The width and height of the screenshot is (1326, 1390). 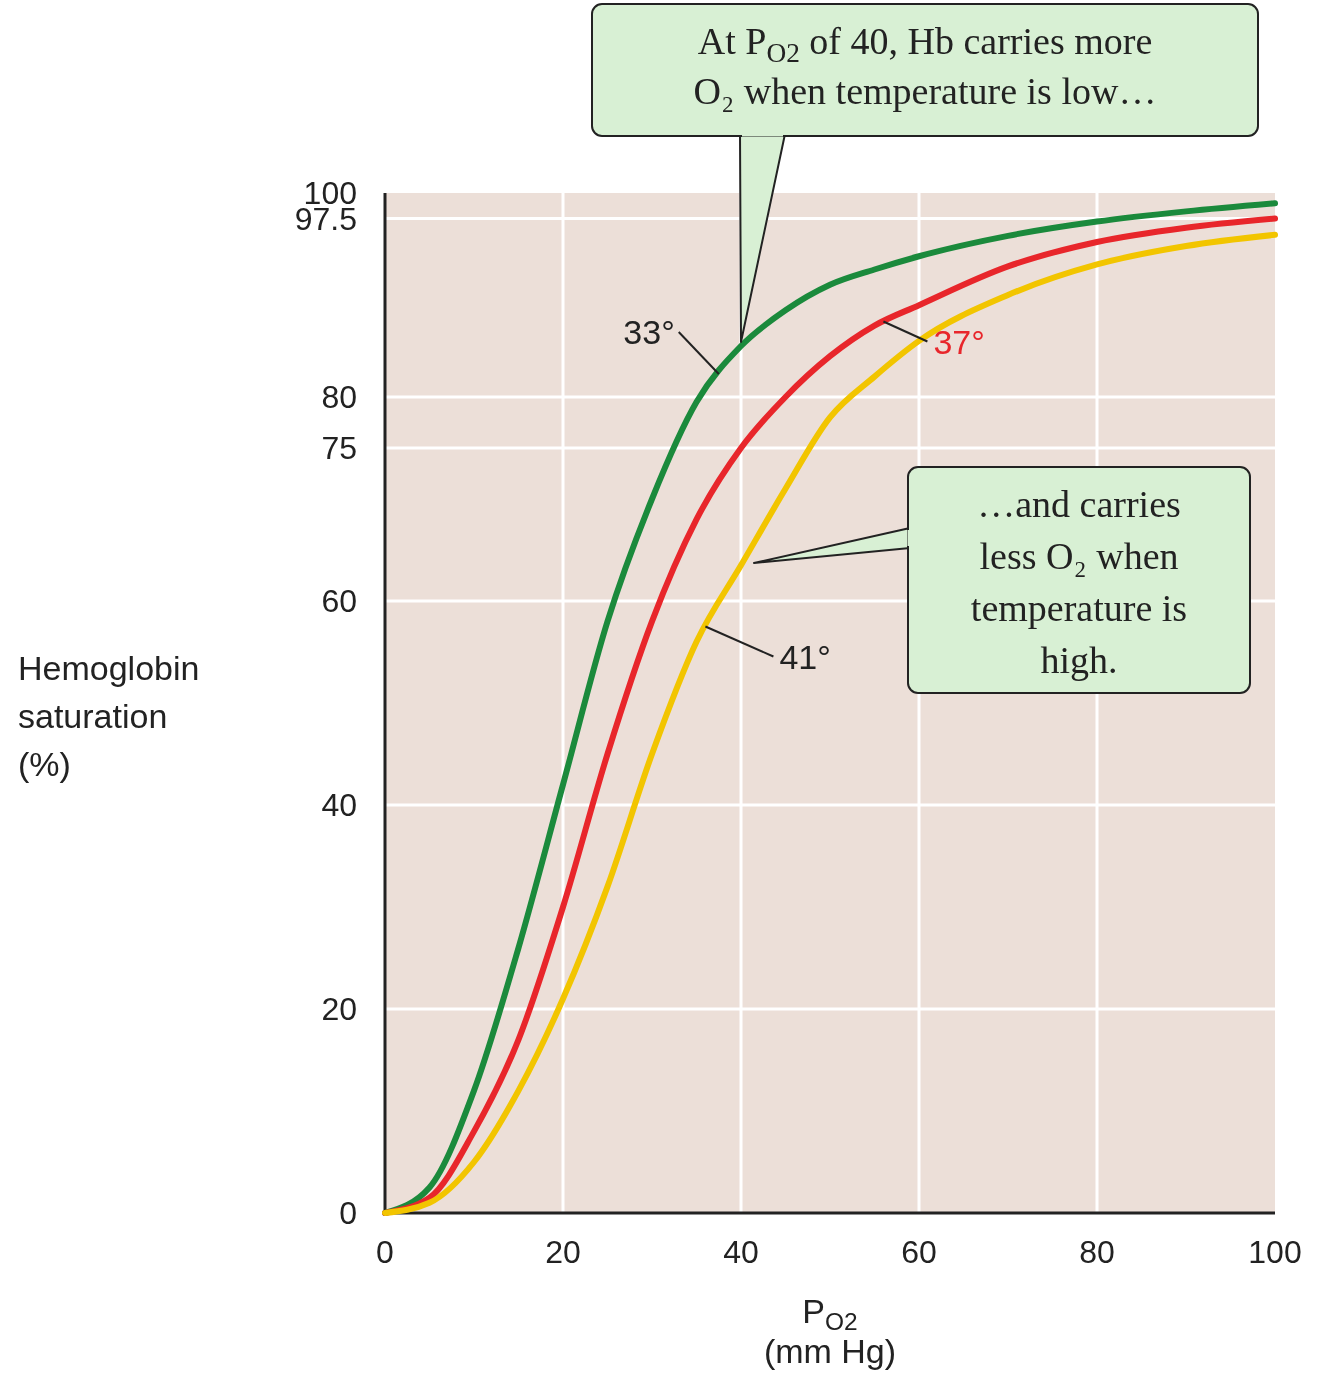 I want to click on x-tick-label: 20, so click(x=563, y=1252).